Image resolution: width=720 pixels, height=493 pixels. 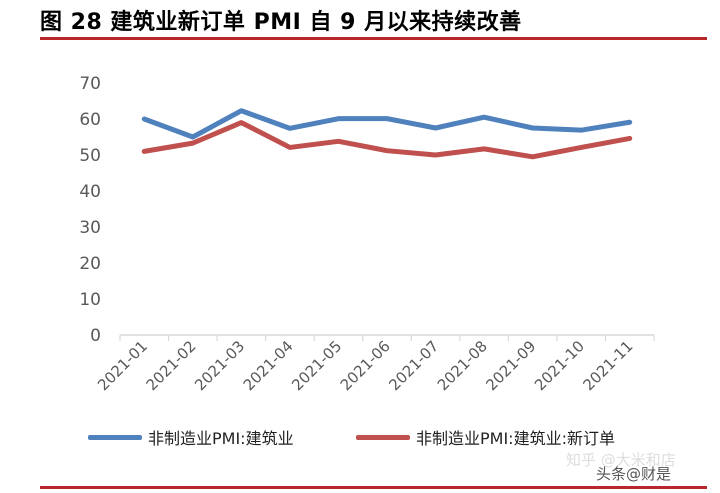 I want to click on watermark-toutiao: 头条@财是, so click(x=634, y=474).